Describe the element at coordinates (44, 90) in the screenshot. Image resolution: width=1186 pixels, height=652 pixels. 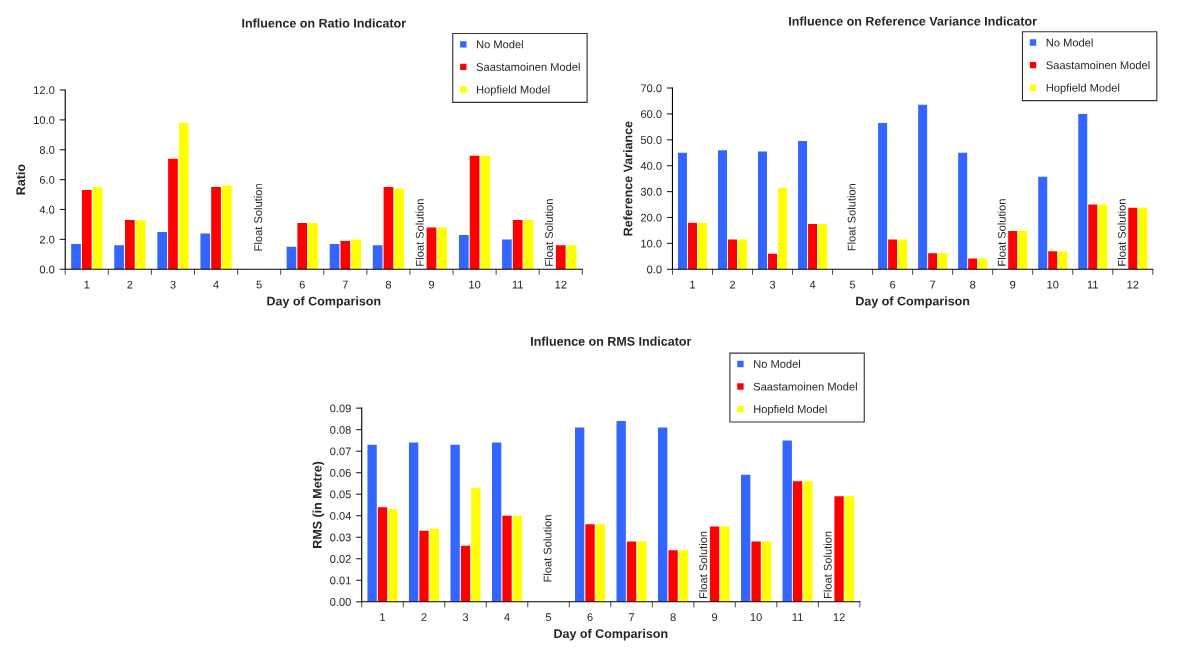
I see `y-tick-label: 12.0` at that location.